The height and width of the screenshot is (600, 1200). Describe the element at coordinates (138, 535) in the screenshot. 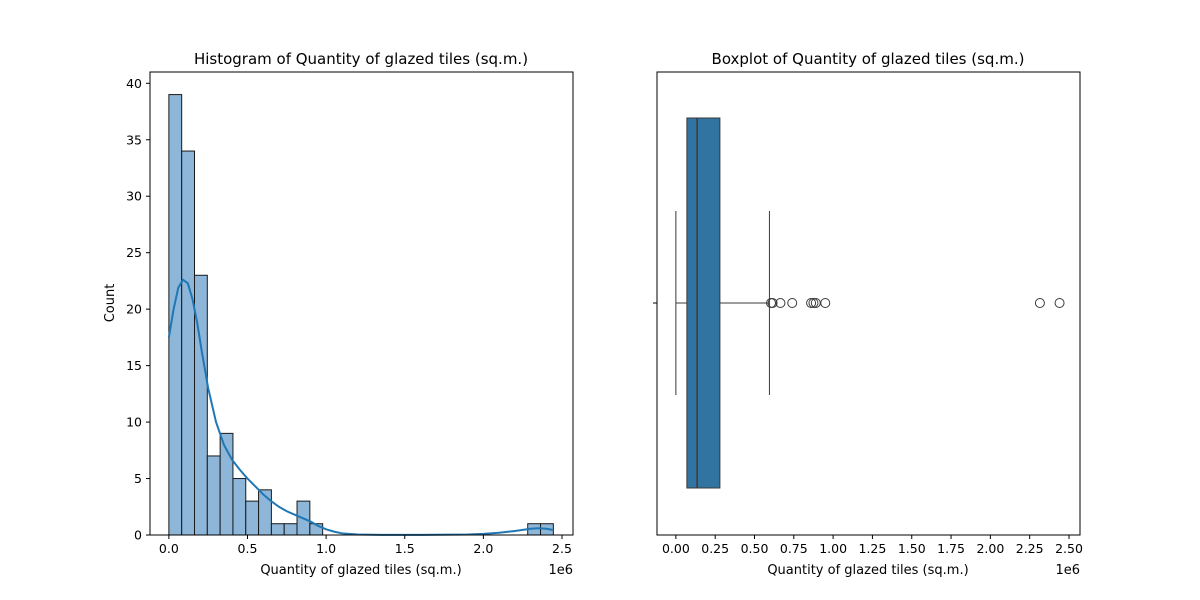

I see `histogram-y-tick-label: 0` at that location.